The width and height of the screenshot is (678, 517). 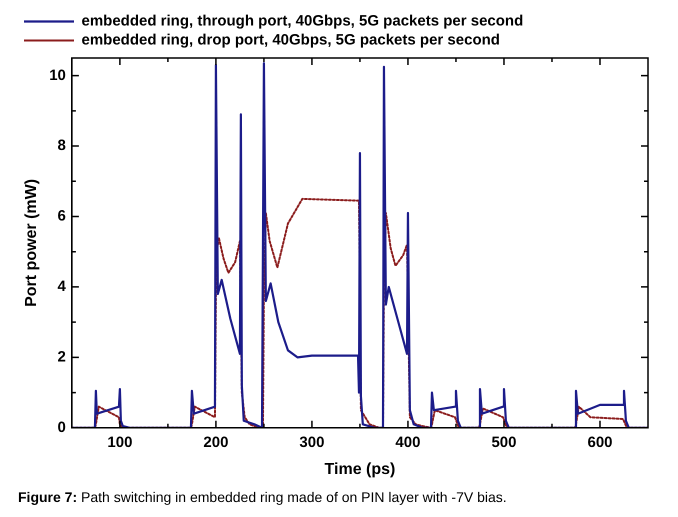 What do you see at coordinates (311, 442) in the screenshot?
I see `x-tick-label: 300` at bounding box center [311, 442].